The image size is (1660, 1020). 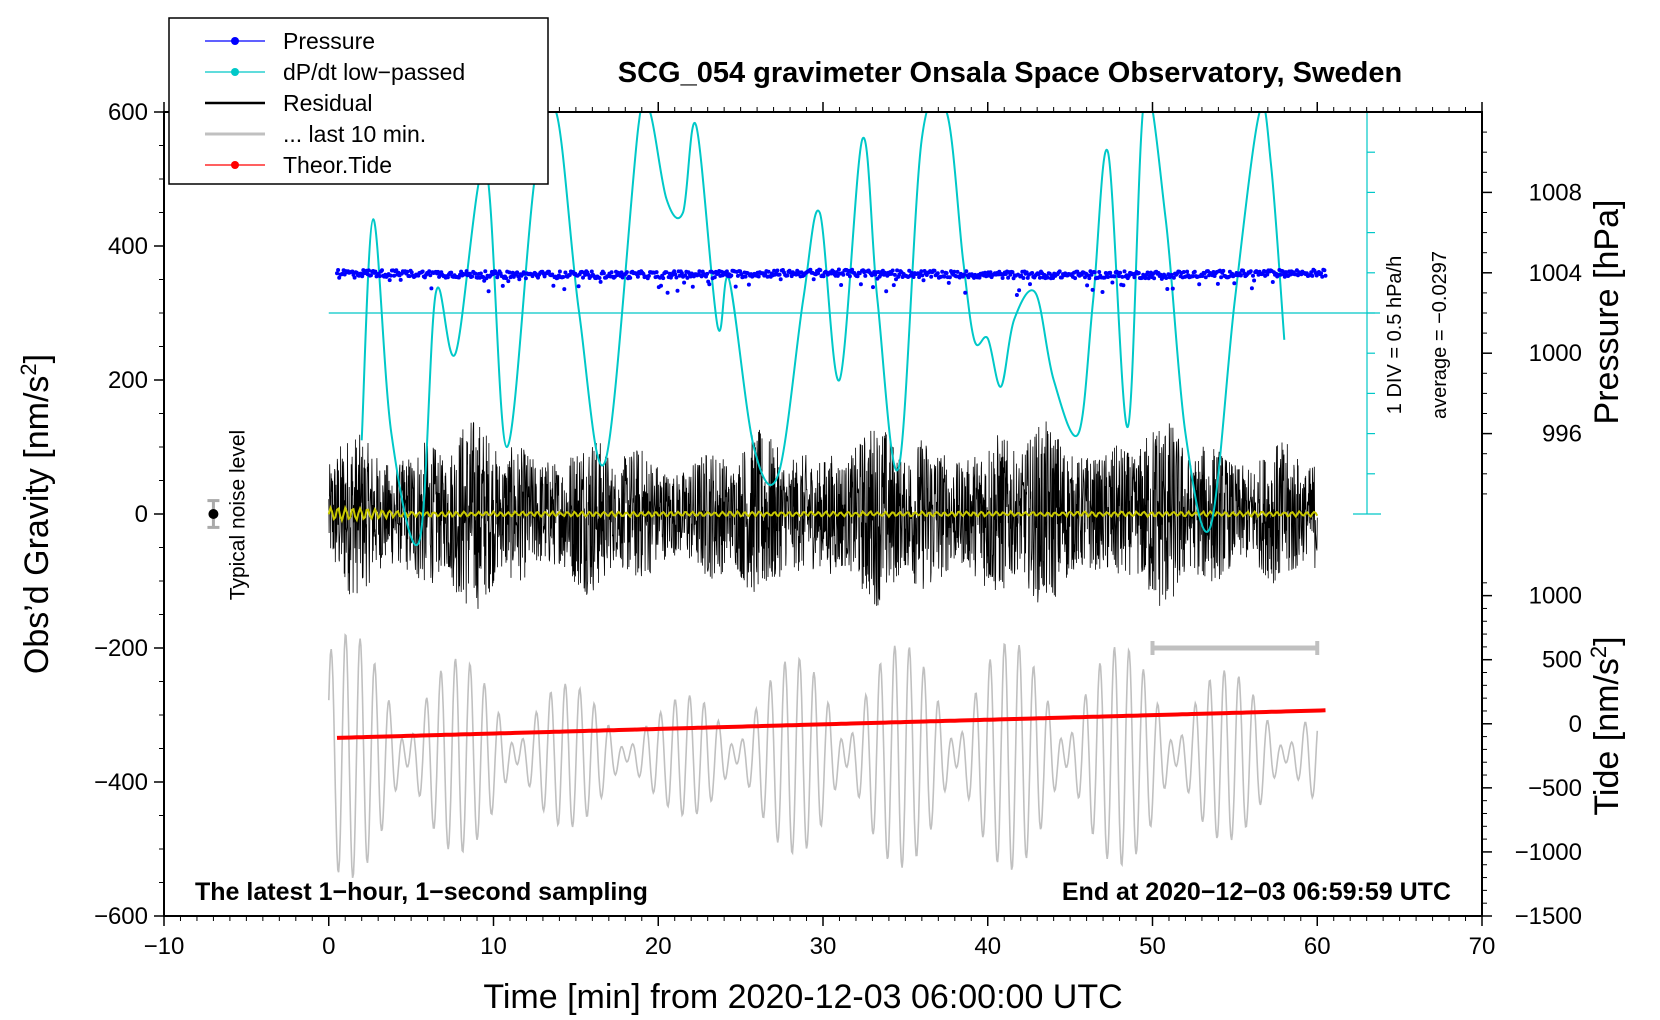 What do you see at coordinates (823, 514) in the screenshot?
I see `smoothed-residual-series` at bounding box center [823, 514].